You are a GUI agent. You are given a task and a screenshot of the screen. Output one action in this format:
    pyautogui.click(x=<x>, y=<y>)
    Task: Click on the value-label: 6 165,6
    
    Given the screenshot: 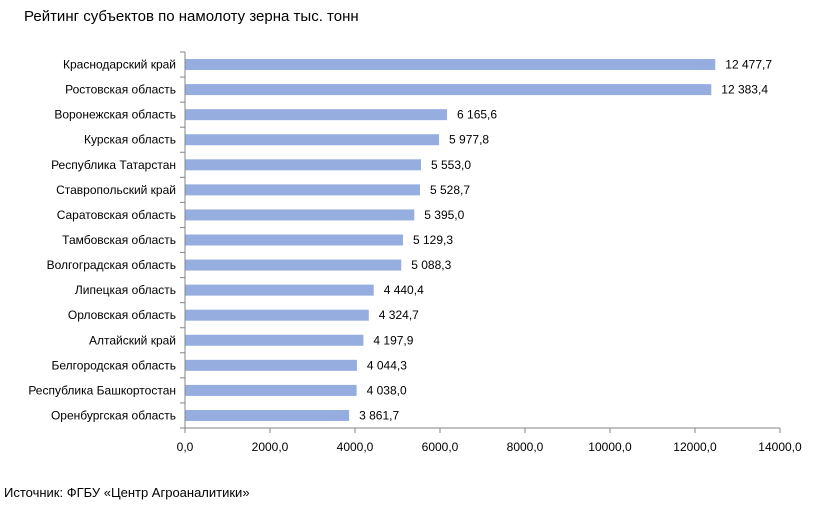 What is the action you would take?
    pyautogui.click(x=477, y=115)
    